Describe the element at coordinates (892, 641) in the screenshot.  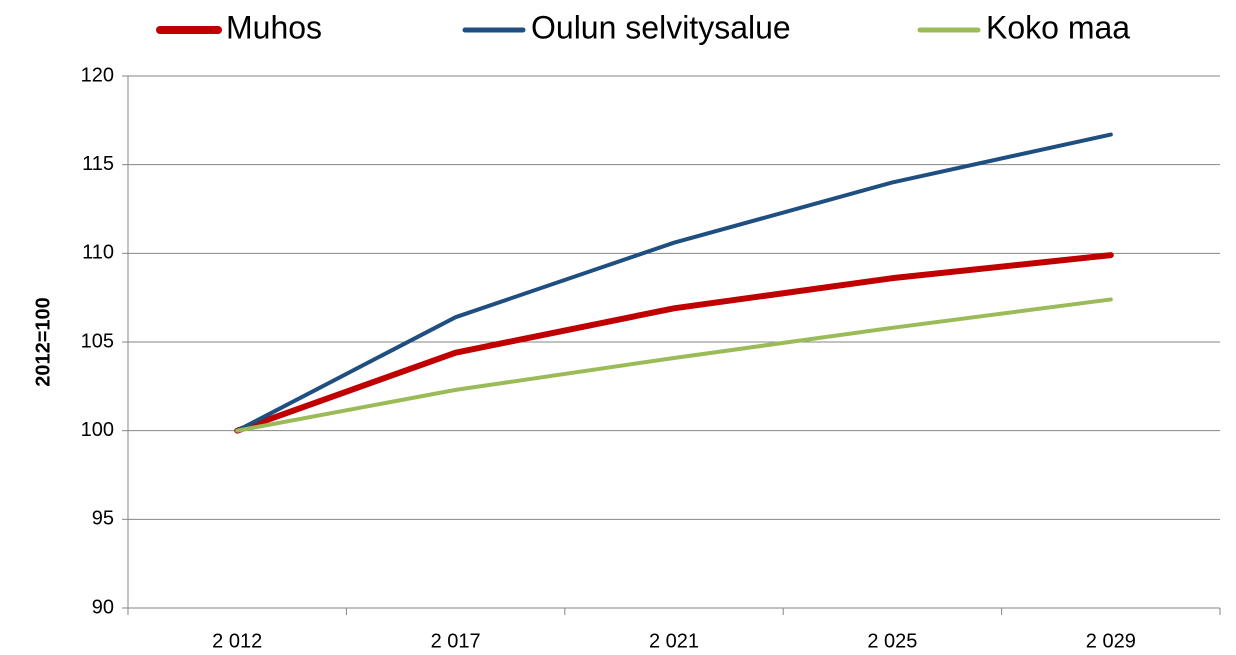
I see `x-tick-label: 2 025` at that location.